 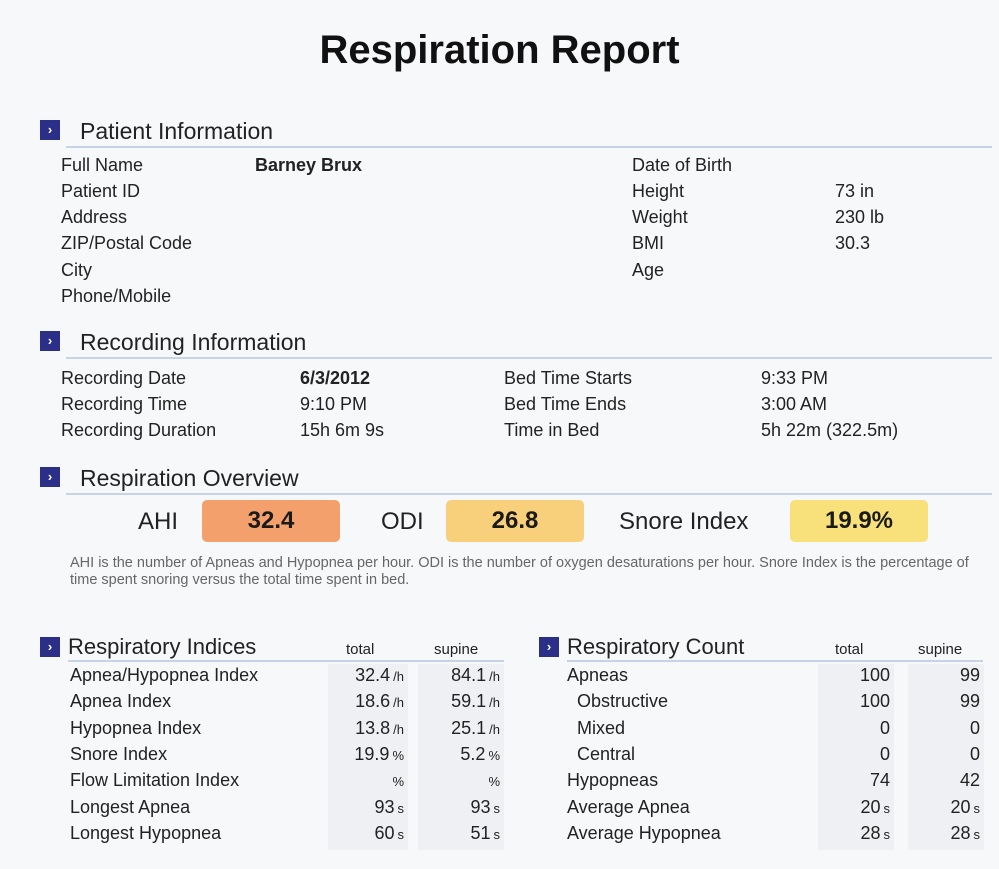 I want to click on table-cell-supine: 84.1/h, so click(x=475, y=675).